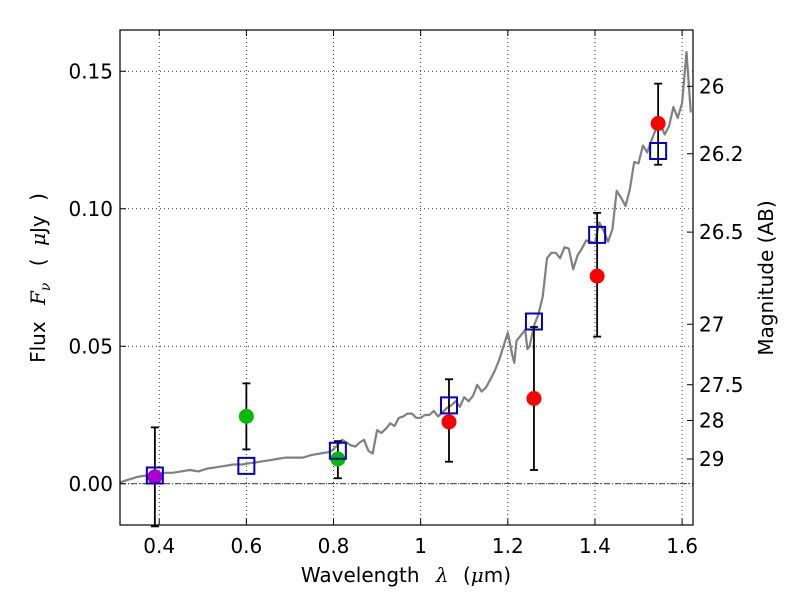 Image resolution: width=800 pixels, height=600 pixels. What do you see at coordinates (766, 277) in the screenshot?
I see `y2-axis-label: Magnitude (AB)` at bounding box center [766, 277].